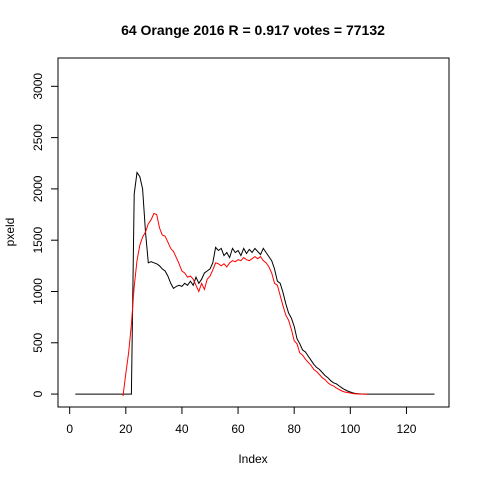 The height and width of the screenshot is (480, 480). What do you see at coordinates (38, 240) in the screenshot?
I see `y-tick-label-3: 1500` at bounding box center [38, 240].